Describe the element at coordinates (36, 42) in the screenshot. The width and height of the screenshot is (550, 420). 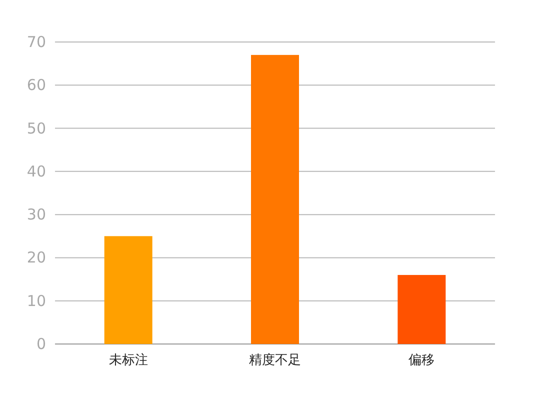
I see `y-tick-label: 70` at that location.